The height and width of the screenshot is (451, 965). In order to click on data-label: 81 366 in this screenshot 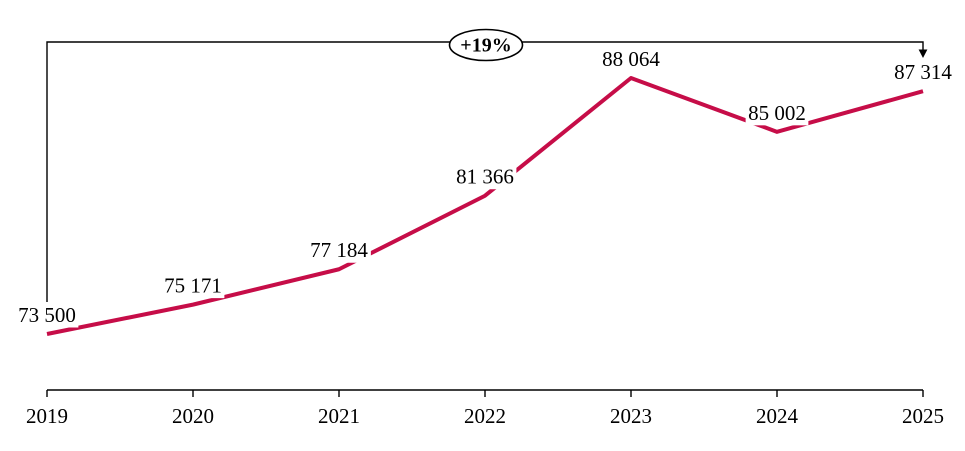, I will do `click(485, 177)`.